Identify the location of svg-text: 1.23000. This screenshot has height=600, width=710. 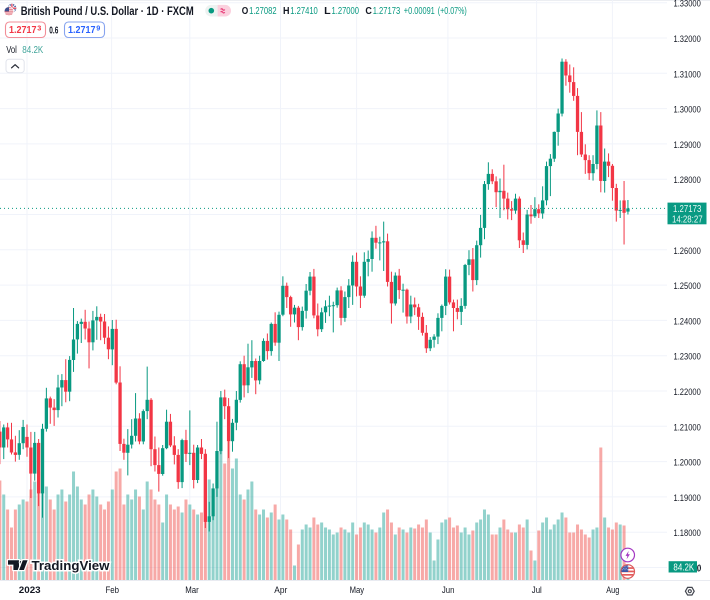
(687, 357).